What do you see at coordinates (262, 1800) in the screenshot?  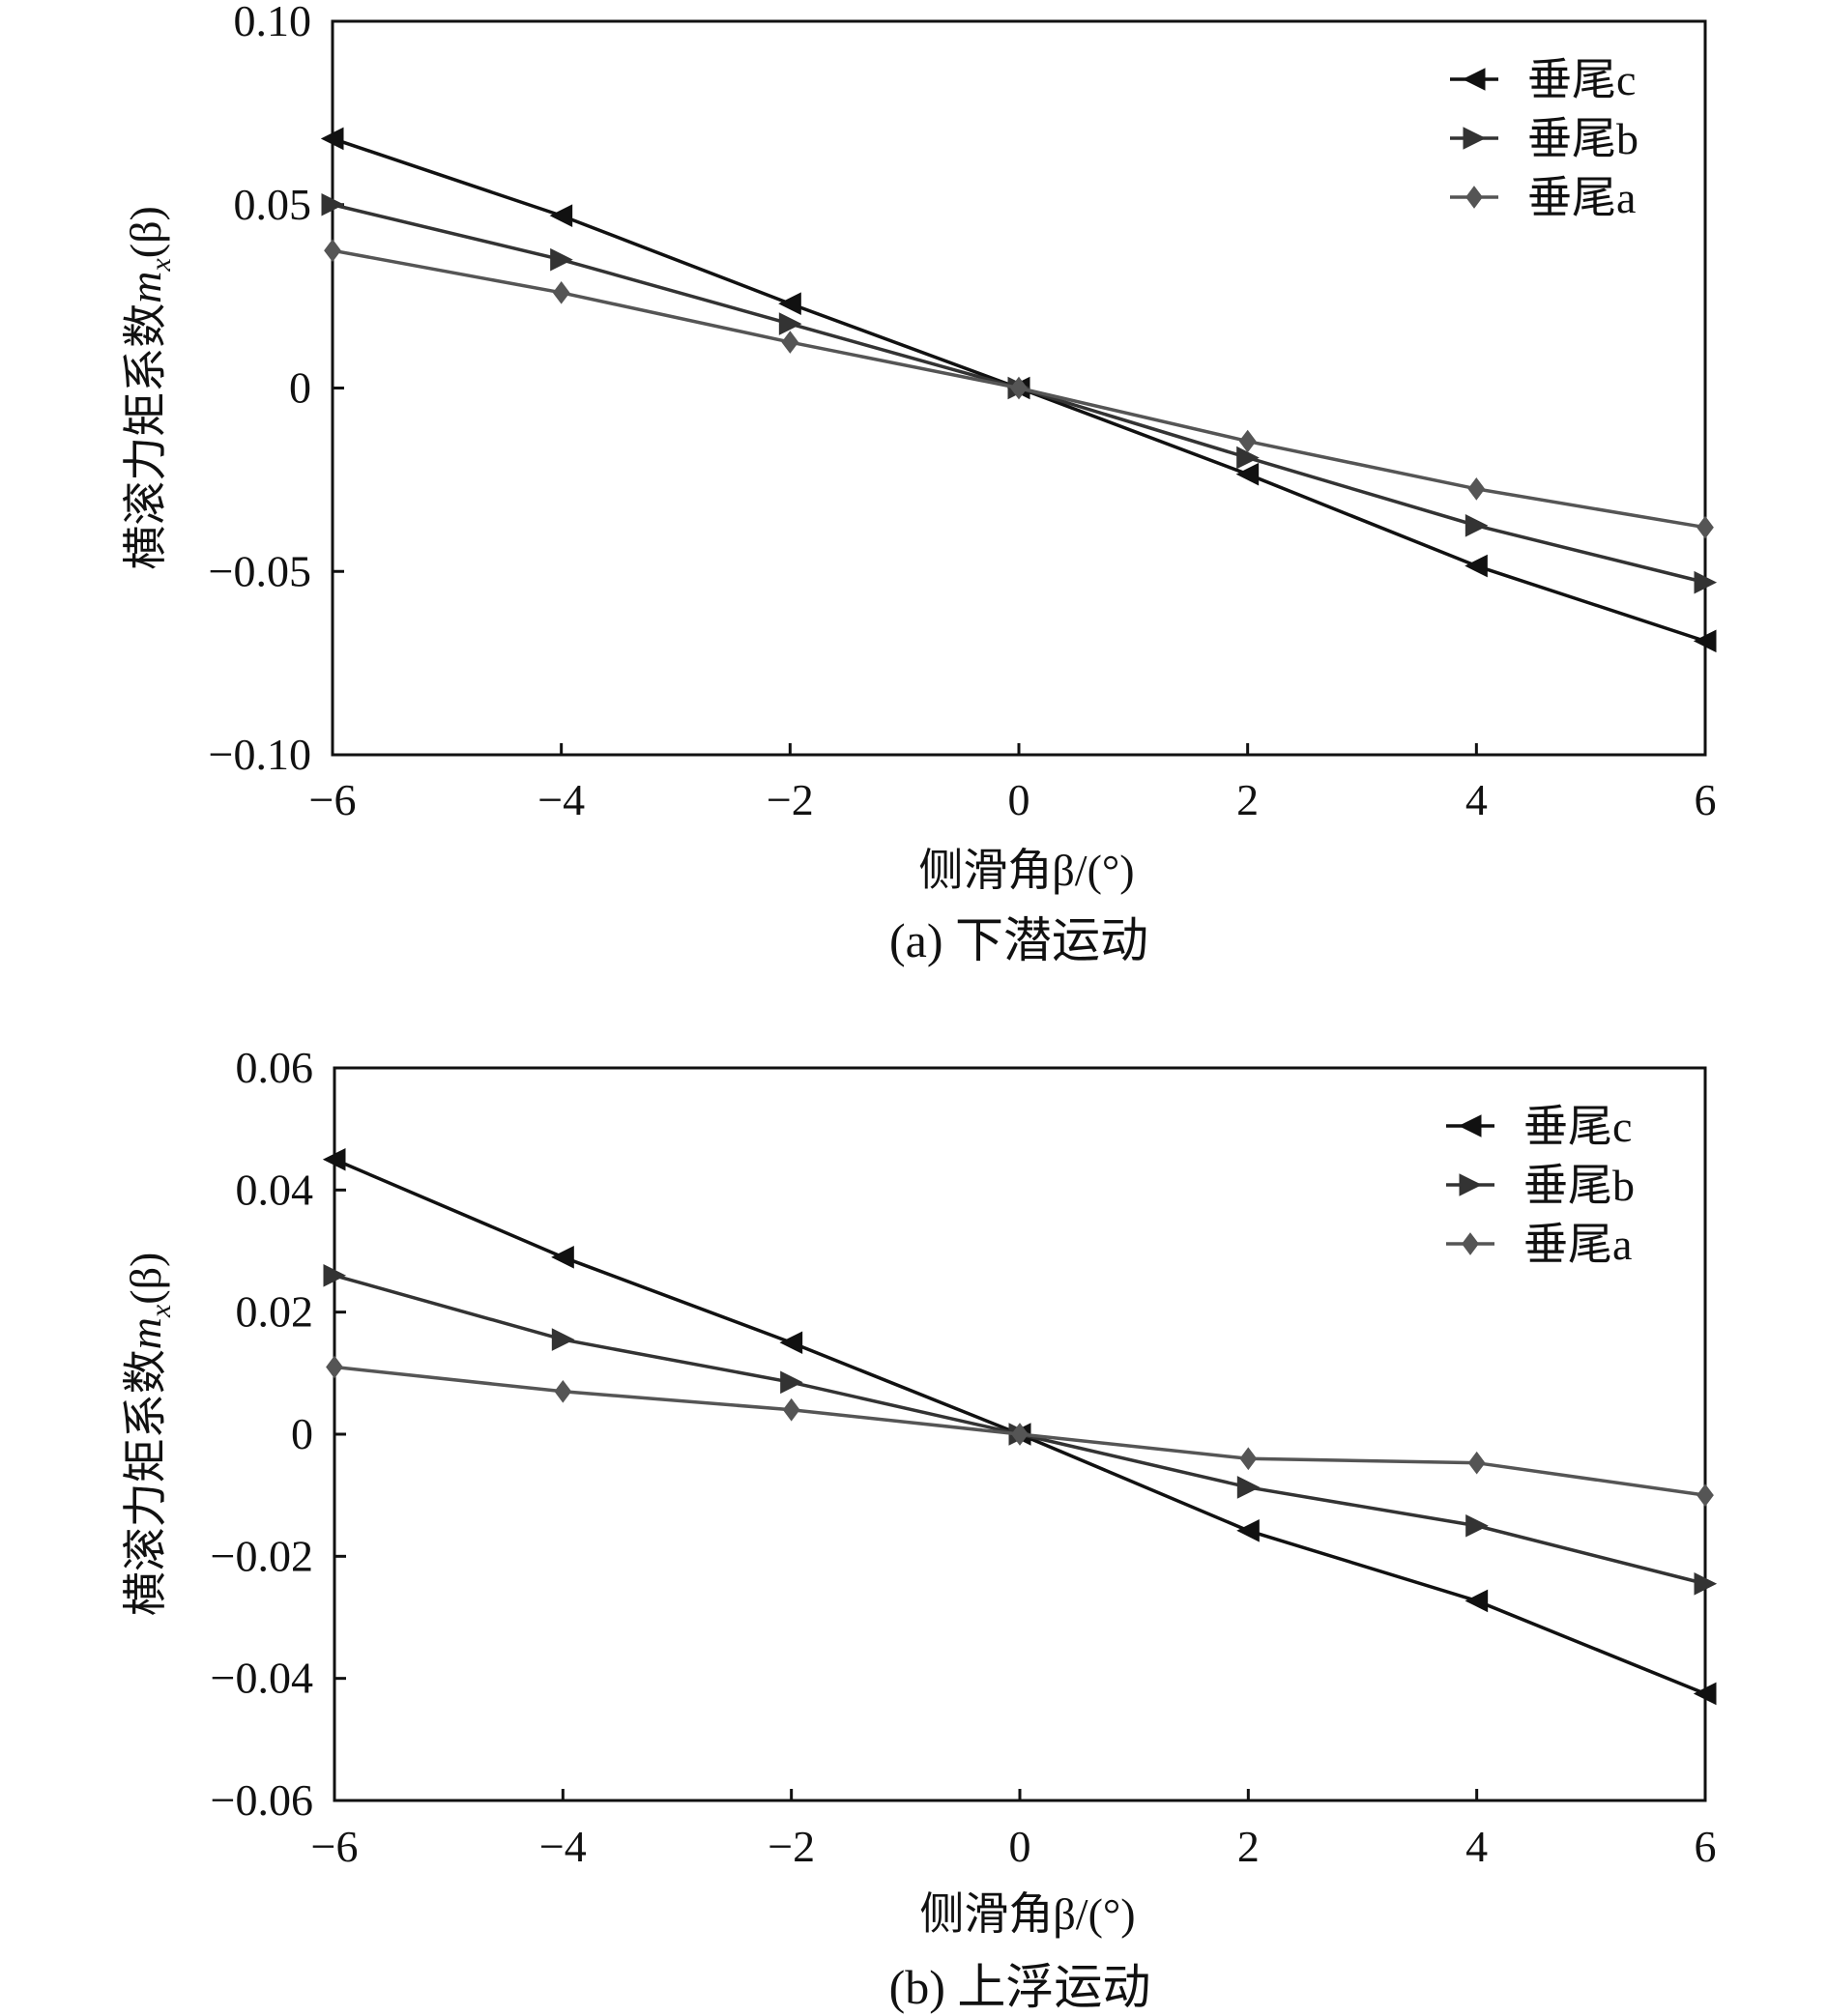 I see `y-tick-label: −0.06` at bounding box center [262, 1800].